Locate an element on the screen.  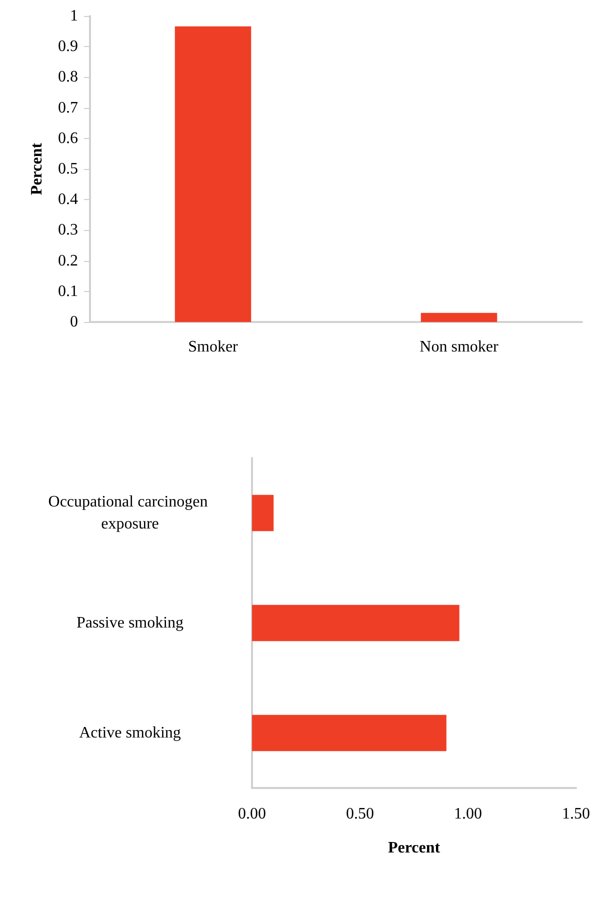
y-tick-label: 0.2 is located at coordinates (68, 261).